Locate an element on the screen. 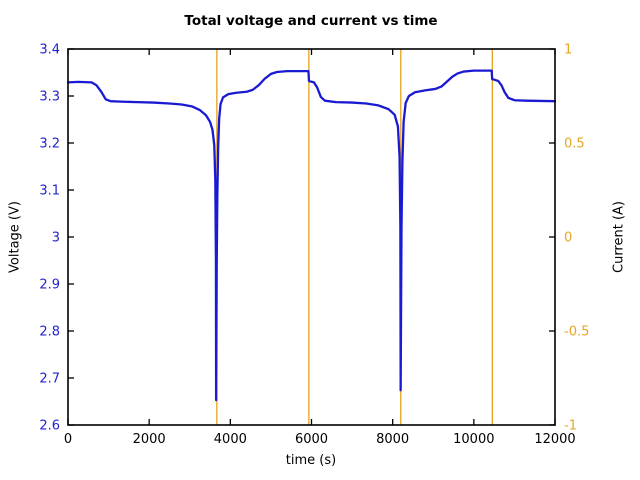  chart-title: Total voltage and current vs time is located at coordinates (311, 21).